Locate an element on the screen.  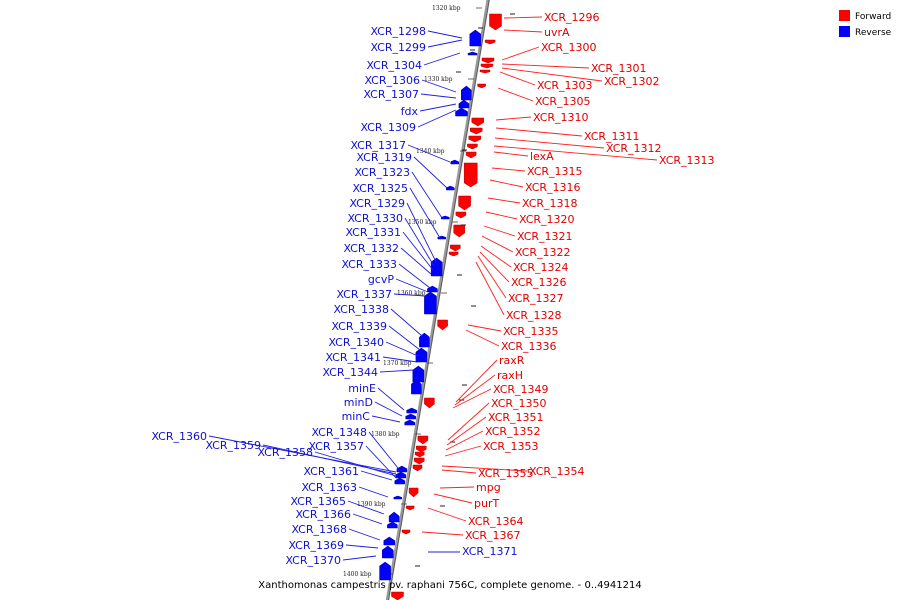
gene-label-xcr-1318: XCR_1318 is located at coordinates (550, 203).